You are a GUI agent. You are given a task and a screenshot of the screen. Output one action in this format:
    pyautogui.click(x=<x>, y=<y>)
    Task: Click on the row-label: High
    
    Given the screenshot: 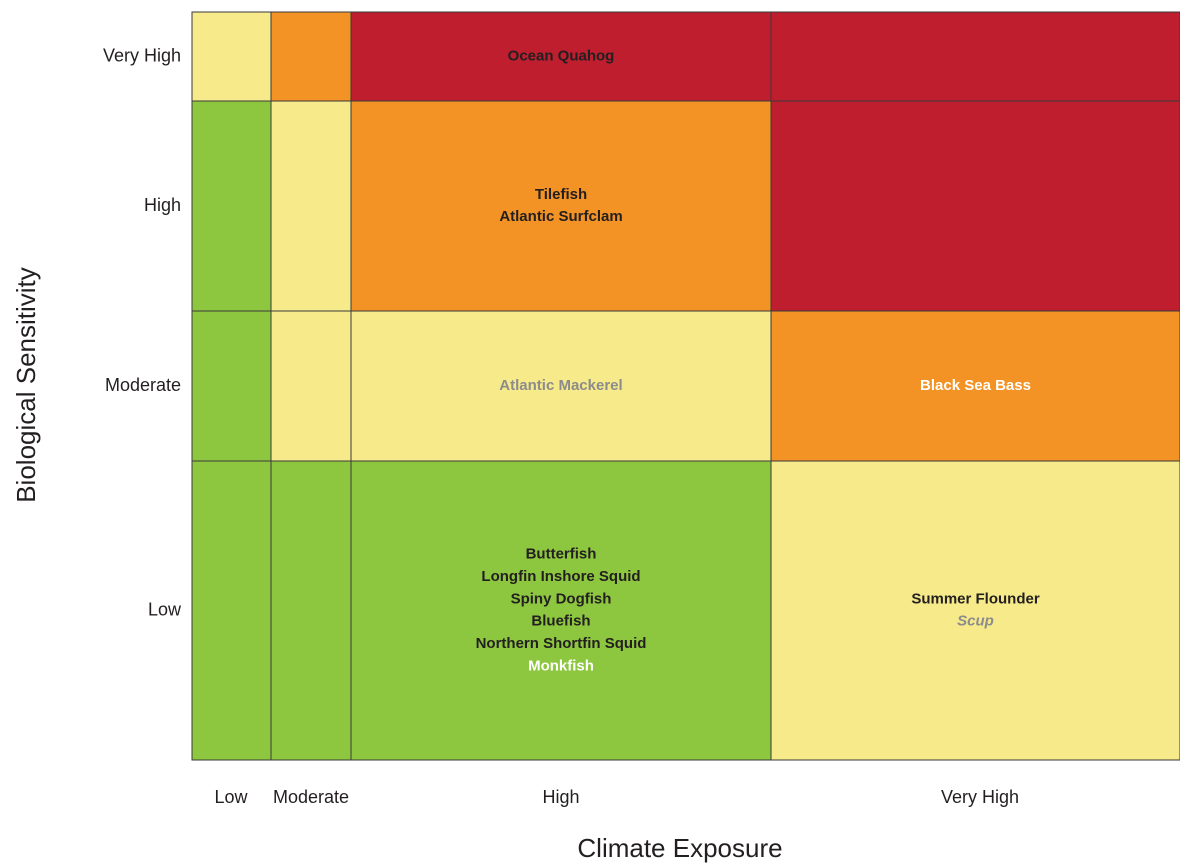 What is the action you would take?
    pyautogui.click(x=162, y=205)
    